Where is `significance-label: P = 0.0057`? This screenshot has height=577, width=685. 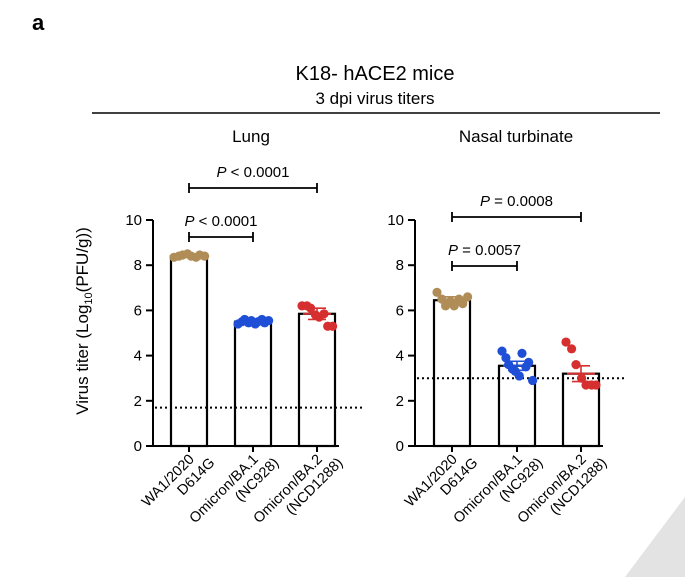 significance-label: P = 0.0057 is located at coordinates (484, 250).